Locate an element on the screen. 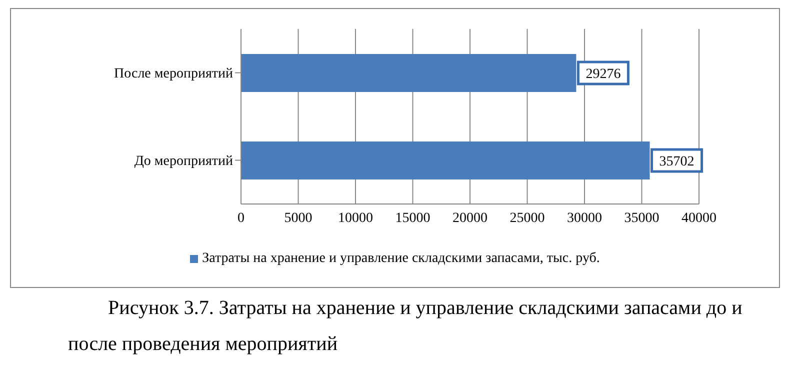 The height and width of the screenshot is (389, 800). x-tick-label: 20000 is located at coordinates (470, 218).